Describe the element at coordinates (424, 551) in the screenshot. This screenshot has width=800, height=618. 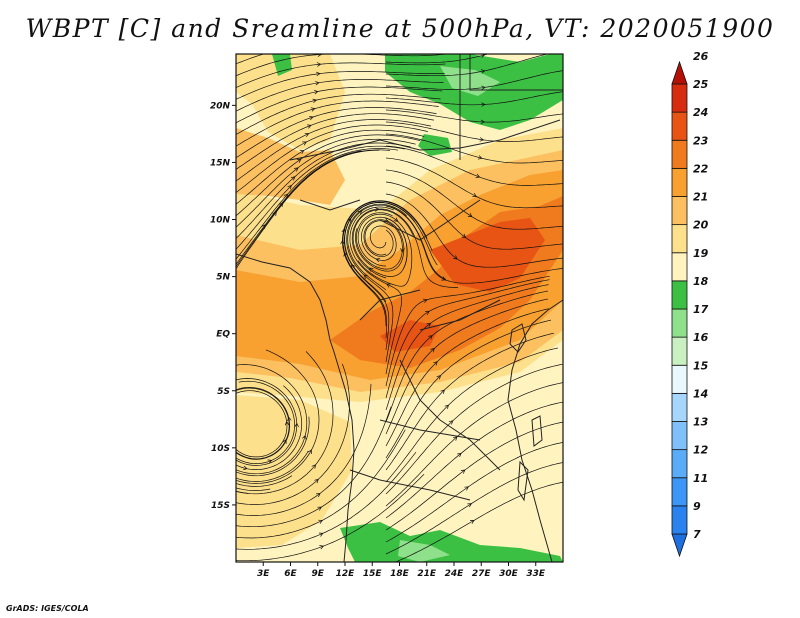
I see `wbpt-17-region` at that location.